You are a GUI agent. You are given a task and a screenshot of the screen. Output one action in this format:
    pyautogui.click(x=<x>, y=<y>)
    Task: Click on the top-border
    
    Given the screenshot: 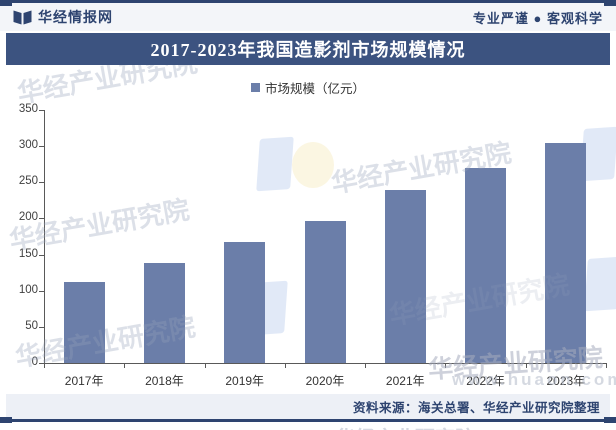 What is the action you would take?
    pyautogui.click(x=308, y=1)
    